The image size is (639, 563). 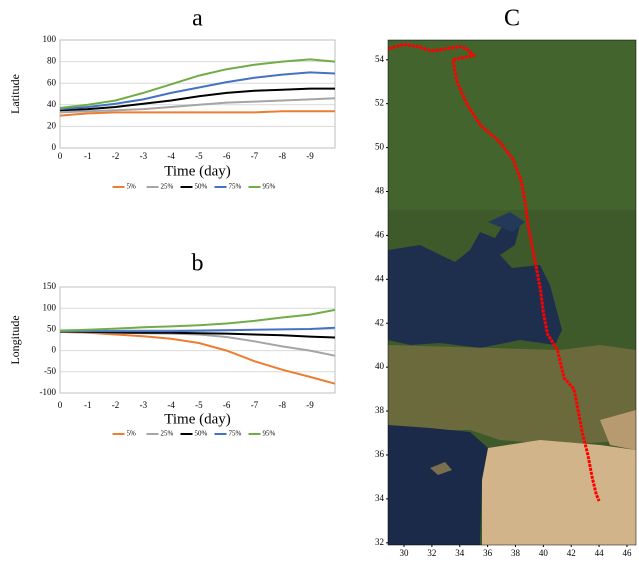 What do you see at coordinates (627, 553) in the screenshot?
I see `x-tick-label: 46` at bounding box center [627, 553].